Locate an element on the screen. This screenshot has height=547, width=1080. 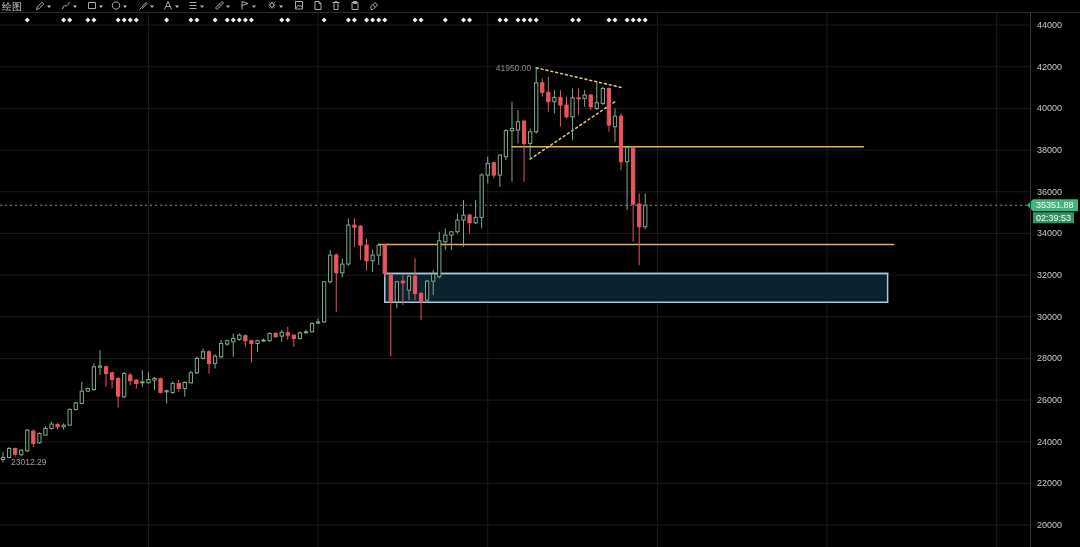
y-tick-label: 20000 is located at coordinates (1050, 525).